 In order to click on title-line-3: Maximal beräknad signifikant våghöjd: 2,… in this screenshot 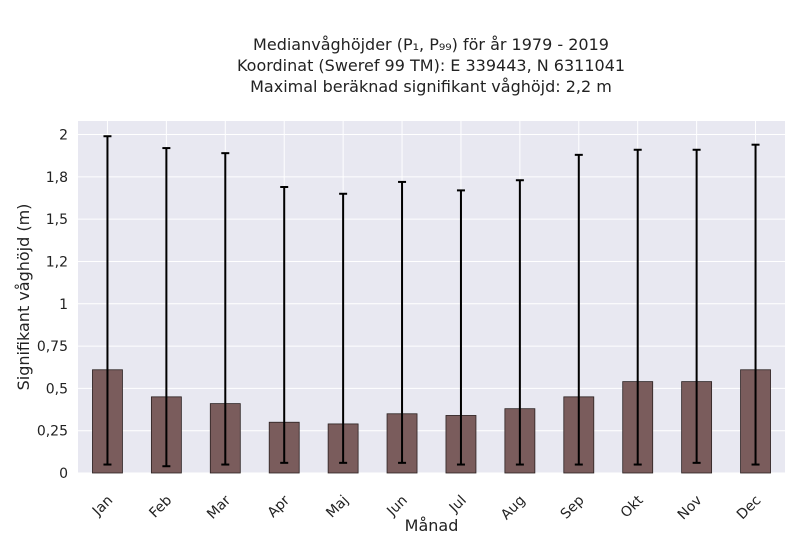, I will do `click(431, 86)`.